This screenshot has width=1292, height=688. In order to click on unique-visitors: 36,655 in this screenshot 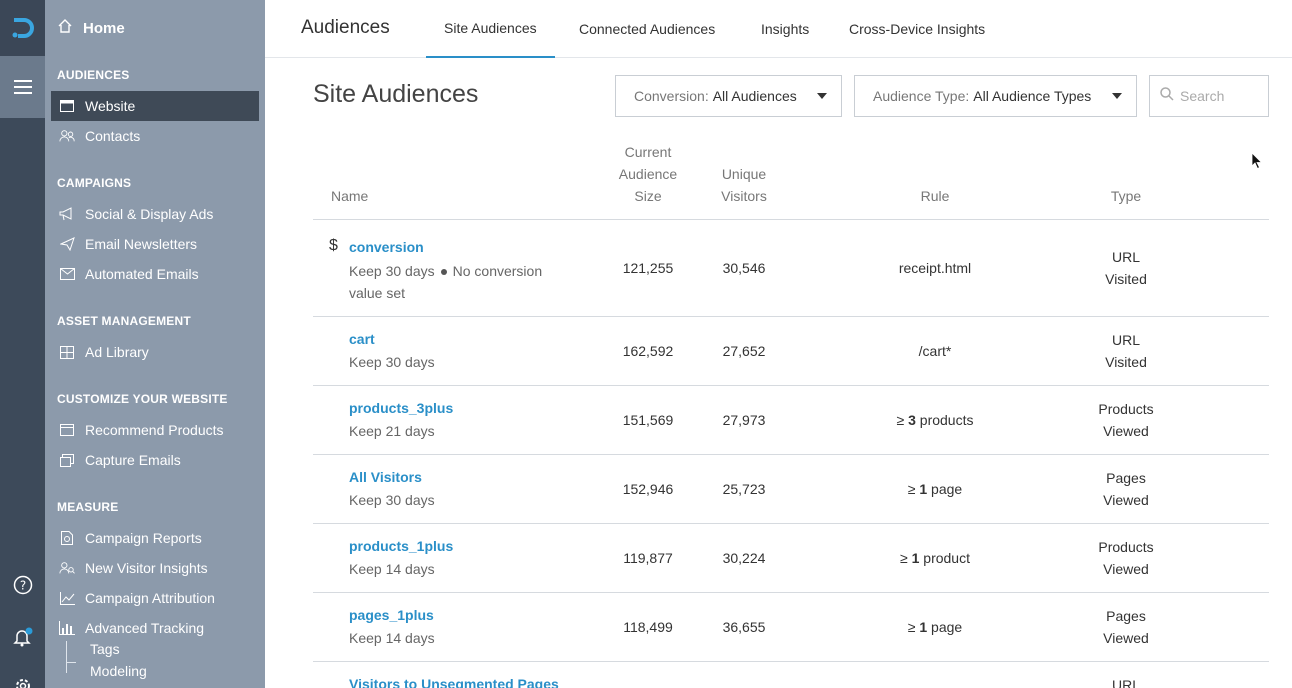, I will do `click(744, 627)`.